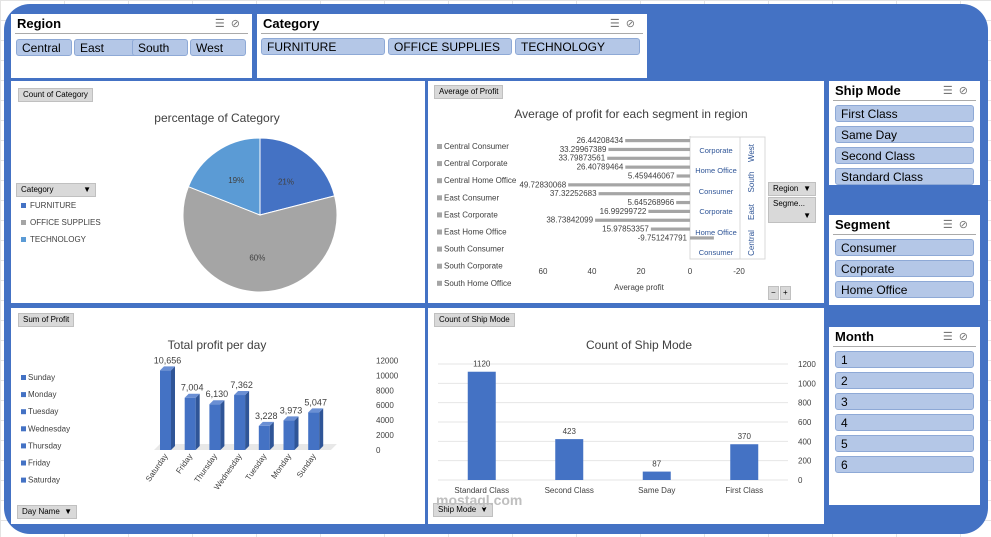  What do you see at coordinates (807, 364) in the screenshot?
I see `ship-y-tick: 1200` at bounding box center [807, 364].